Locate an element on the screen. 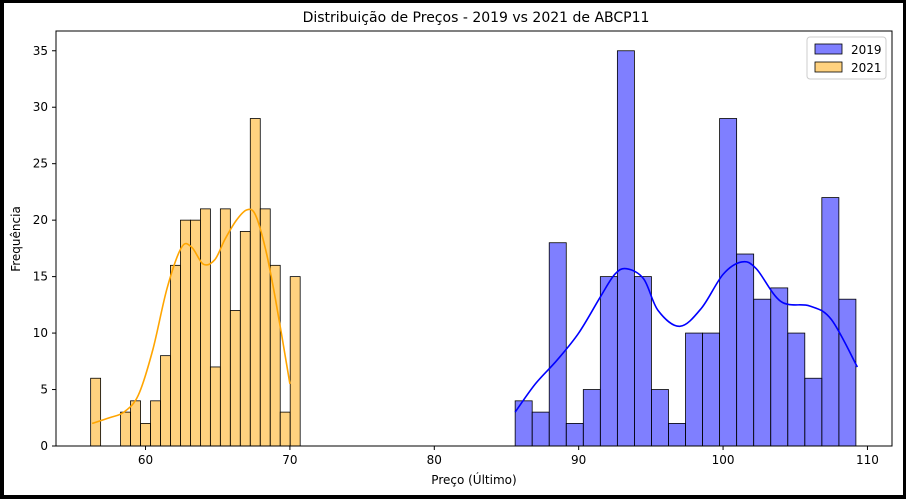 Image resolution: width=906 pixels, height=499 pixels. y-axis-ticks: 0 5 10 15 20 25 30 35 is located at coordinates (44, 248).